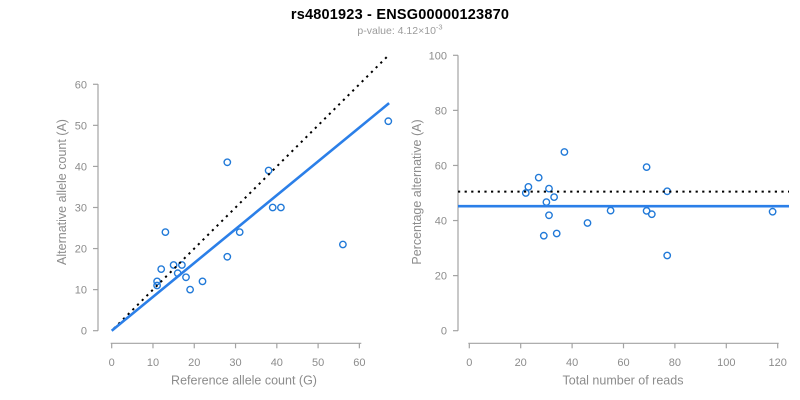 The image size is (800, 400). I want to click on x-axis-title: Total number of reads, so click(623, 381).